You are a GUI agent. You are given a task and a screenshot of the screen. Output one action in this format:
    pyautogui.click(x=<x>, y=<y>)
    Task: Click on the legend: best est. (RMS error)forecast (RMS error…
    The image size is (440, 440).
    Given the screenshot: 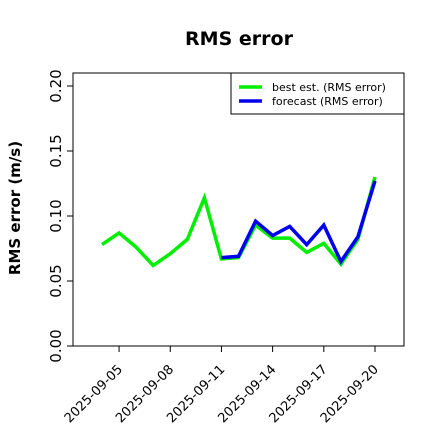 What is the action you would take?
    pyautogui.click(x=317, y=93)
    